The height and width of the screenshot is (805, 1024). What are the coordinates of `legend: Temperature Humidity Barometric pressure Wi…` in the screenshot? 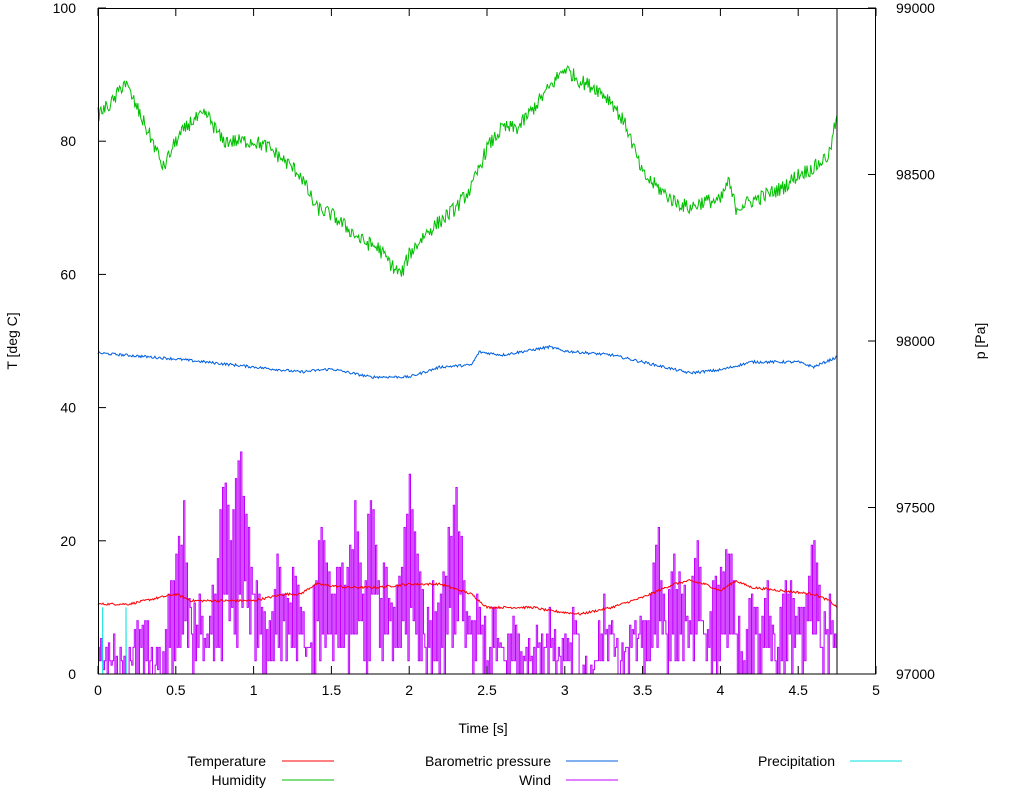 It's located at (544, 770).